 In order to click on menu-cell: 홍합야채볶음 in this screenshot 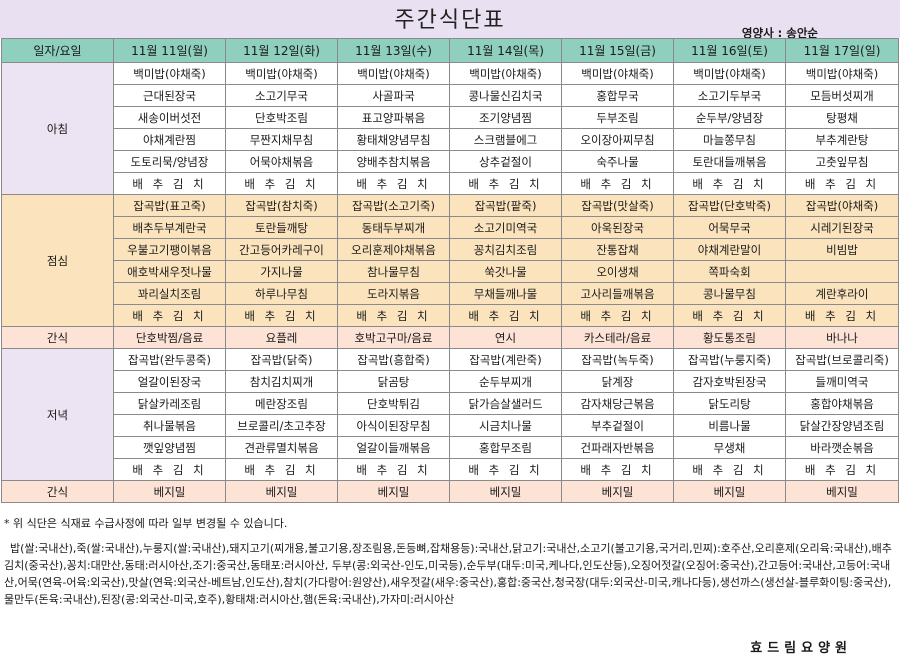, I will do `click(842, 403)`.